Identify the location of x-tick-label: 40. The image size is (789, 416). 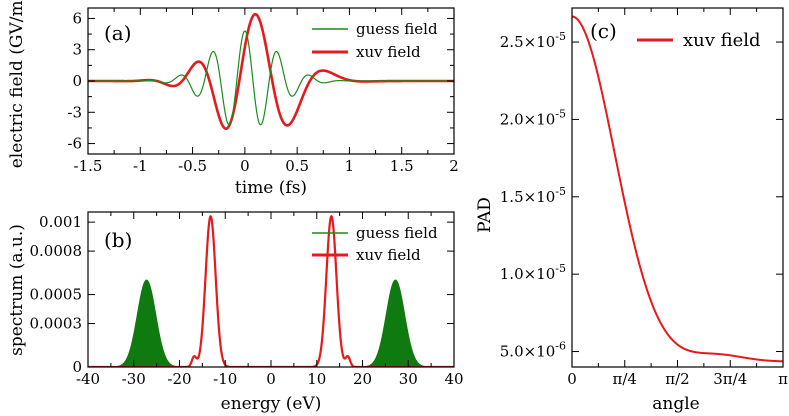
(453, 379).